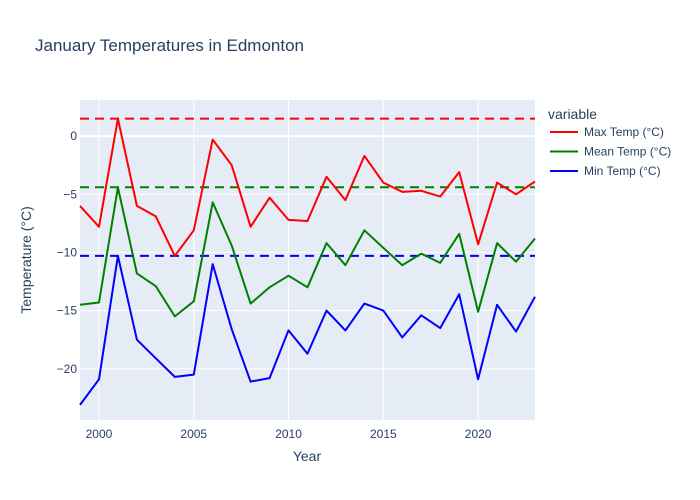 This screenshot has width=700, height=500. What do you see at coordinates (26, 260) in the screenshot?
I see `y-axis-title: Temperature (°C)` at bounding box center [26, 260].